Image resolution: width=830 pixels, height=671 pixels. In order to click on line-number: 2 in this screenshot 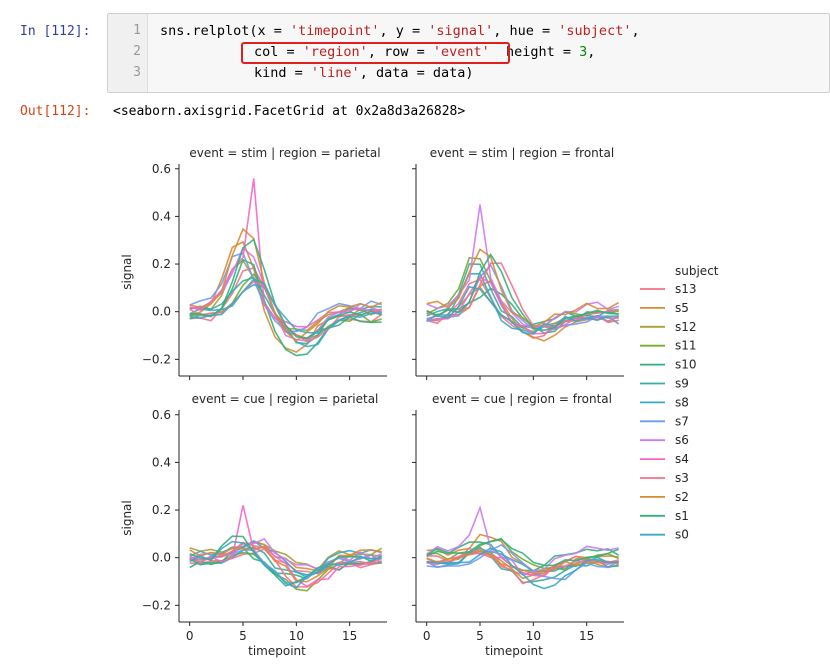, I will do `click(137, 51)`.